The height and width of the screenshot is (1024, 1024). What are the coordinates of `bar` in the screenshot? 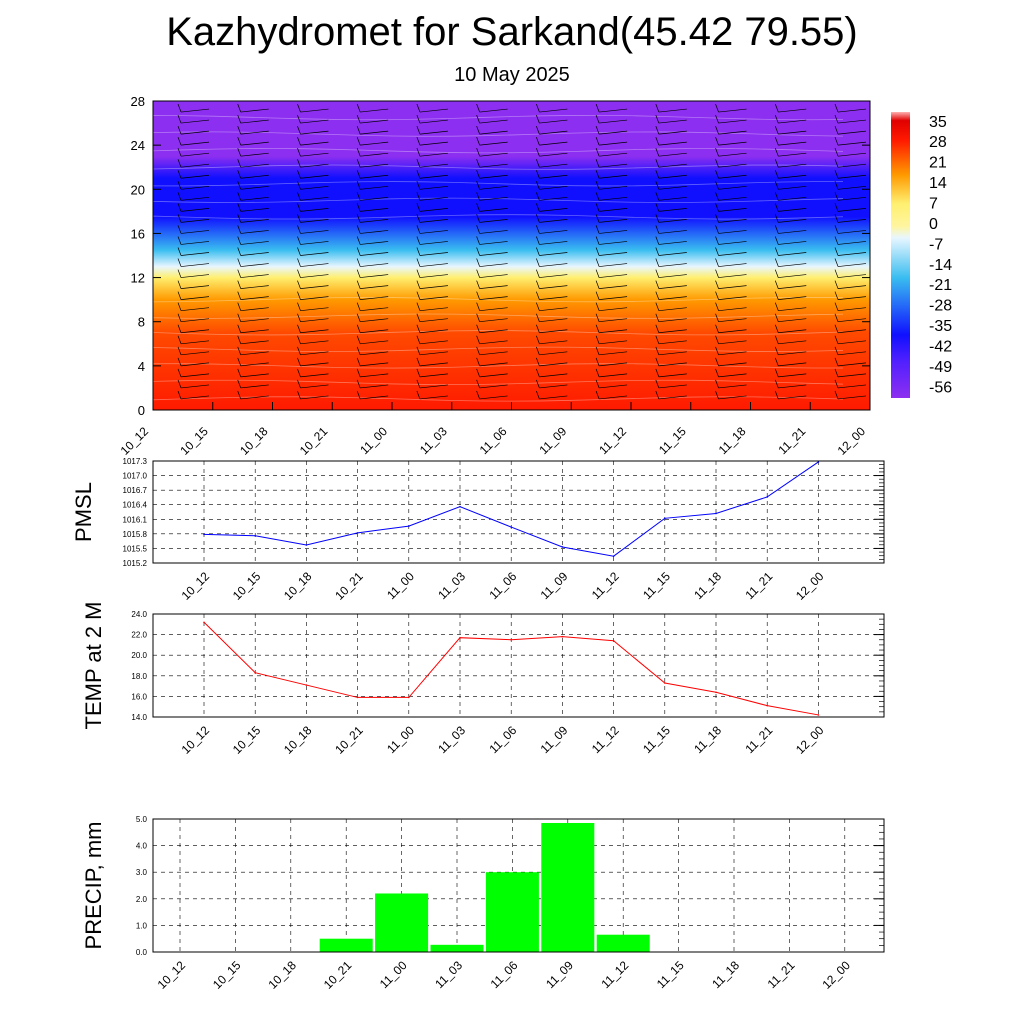 It's located at (568, 887).